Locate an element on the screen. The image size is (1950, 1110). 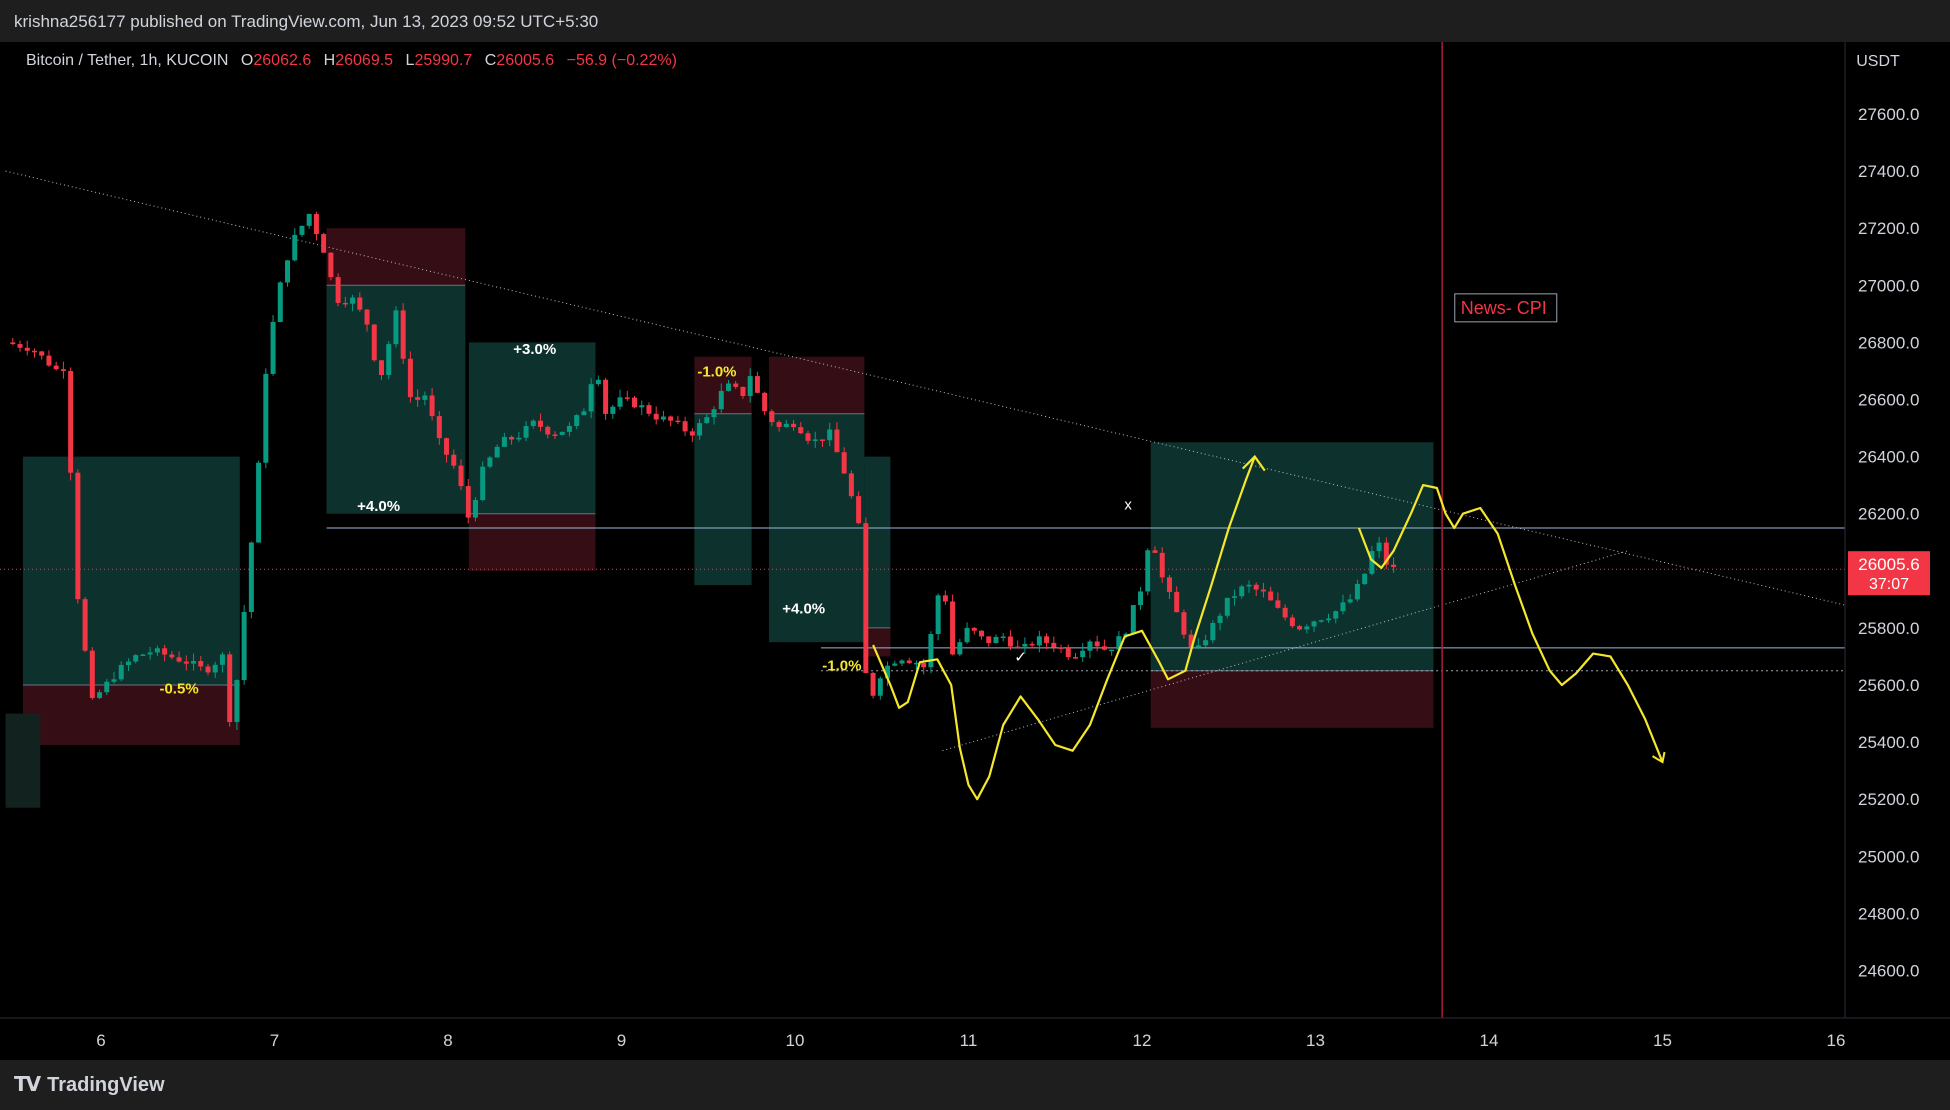
position-box-stub is located at coordinates (23, 760).